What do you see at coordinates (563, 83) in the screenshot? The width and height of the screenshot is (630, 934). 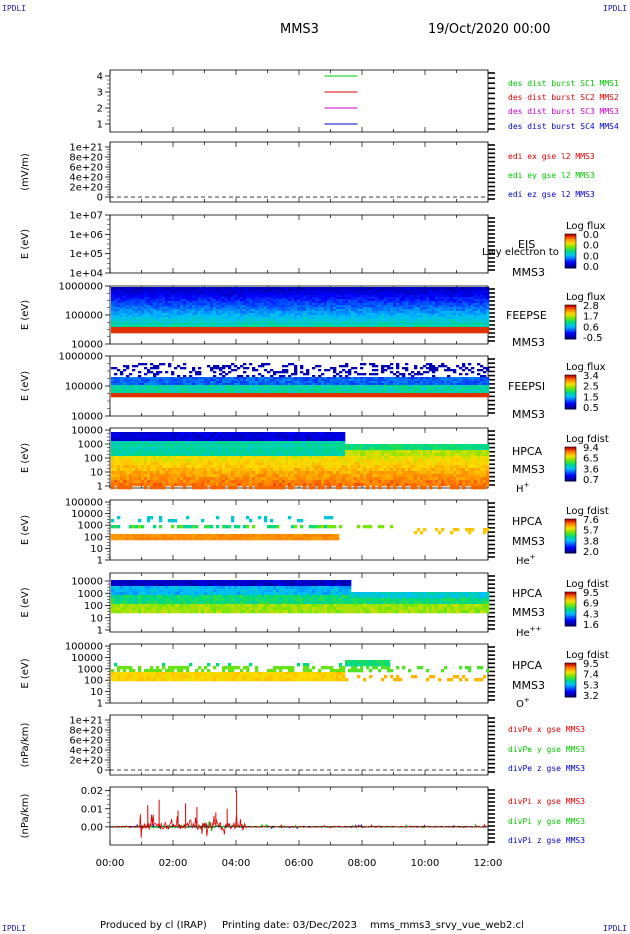 I see `availability-legend: des dist burst SC1 MMS1` at bounding box center [563, 83].